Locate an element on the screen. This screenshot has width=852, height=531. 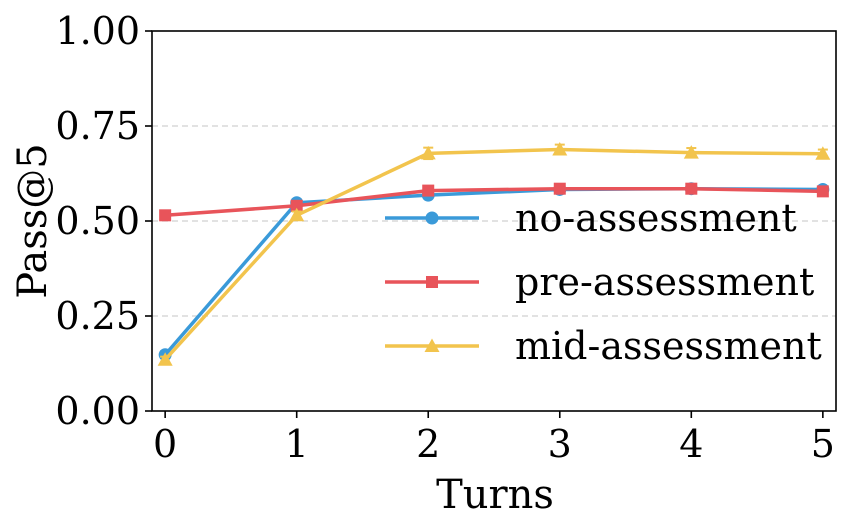
y-axis-label: Pass@5 is located at coordinates (33, 220).